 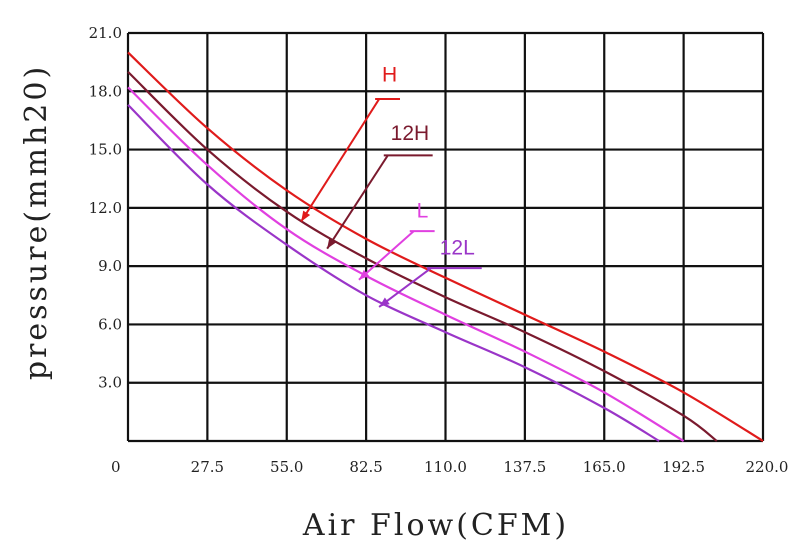 I want to click on y-tick-label: 6.0, so click(x=110, y=324).